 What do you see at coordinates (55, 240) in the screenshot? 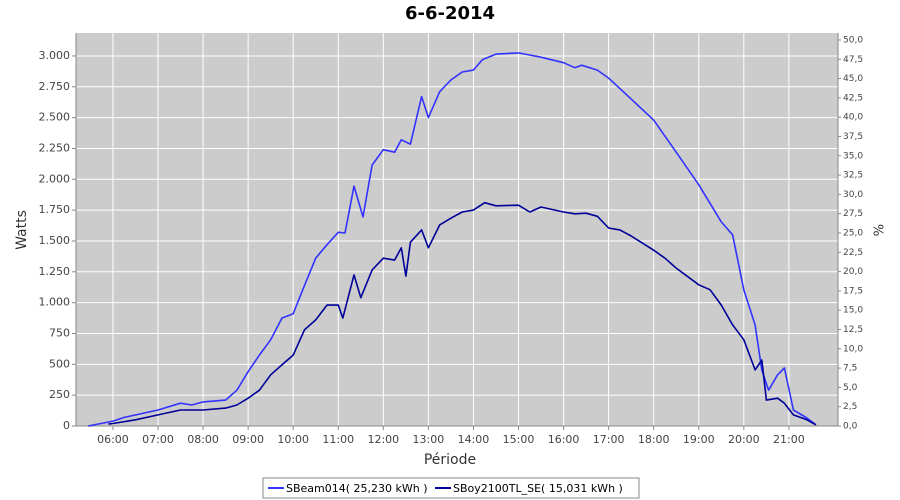
I see `y-tick-label: 1.500` at bounding box center [55, 240].